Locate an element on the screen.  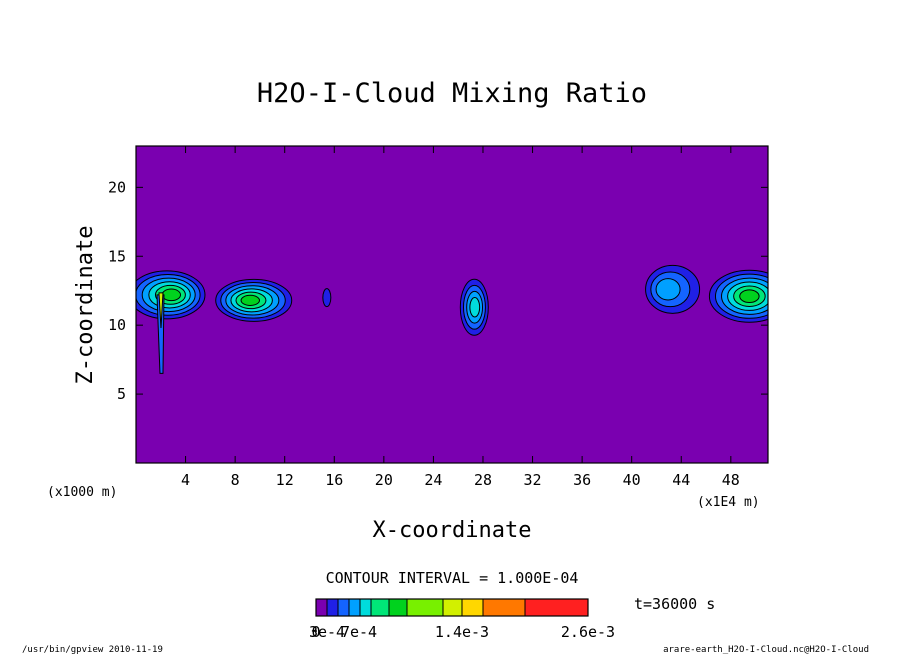
x-tick-label: 16 is located at coordinates (334, 480).